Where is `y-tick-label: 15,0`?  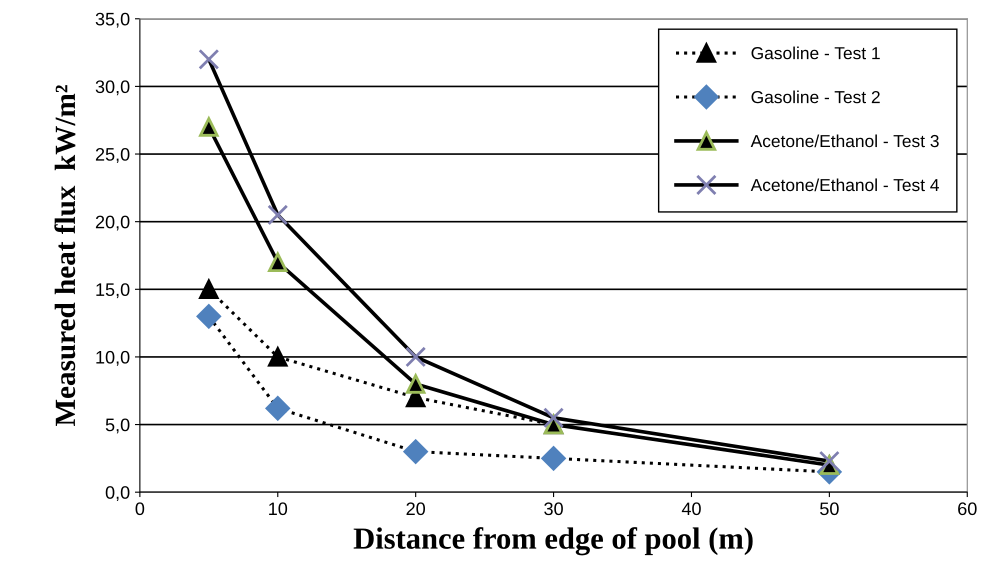 y-tick-label: 15,0 is located at coordinates (113, 290).